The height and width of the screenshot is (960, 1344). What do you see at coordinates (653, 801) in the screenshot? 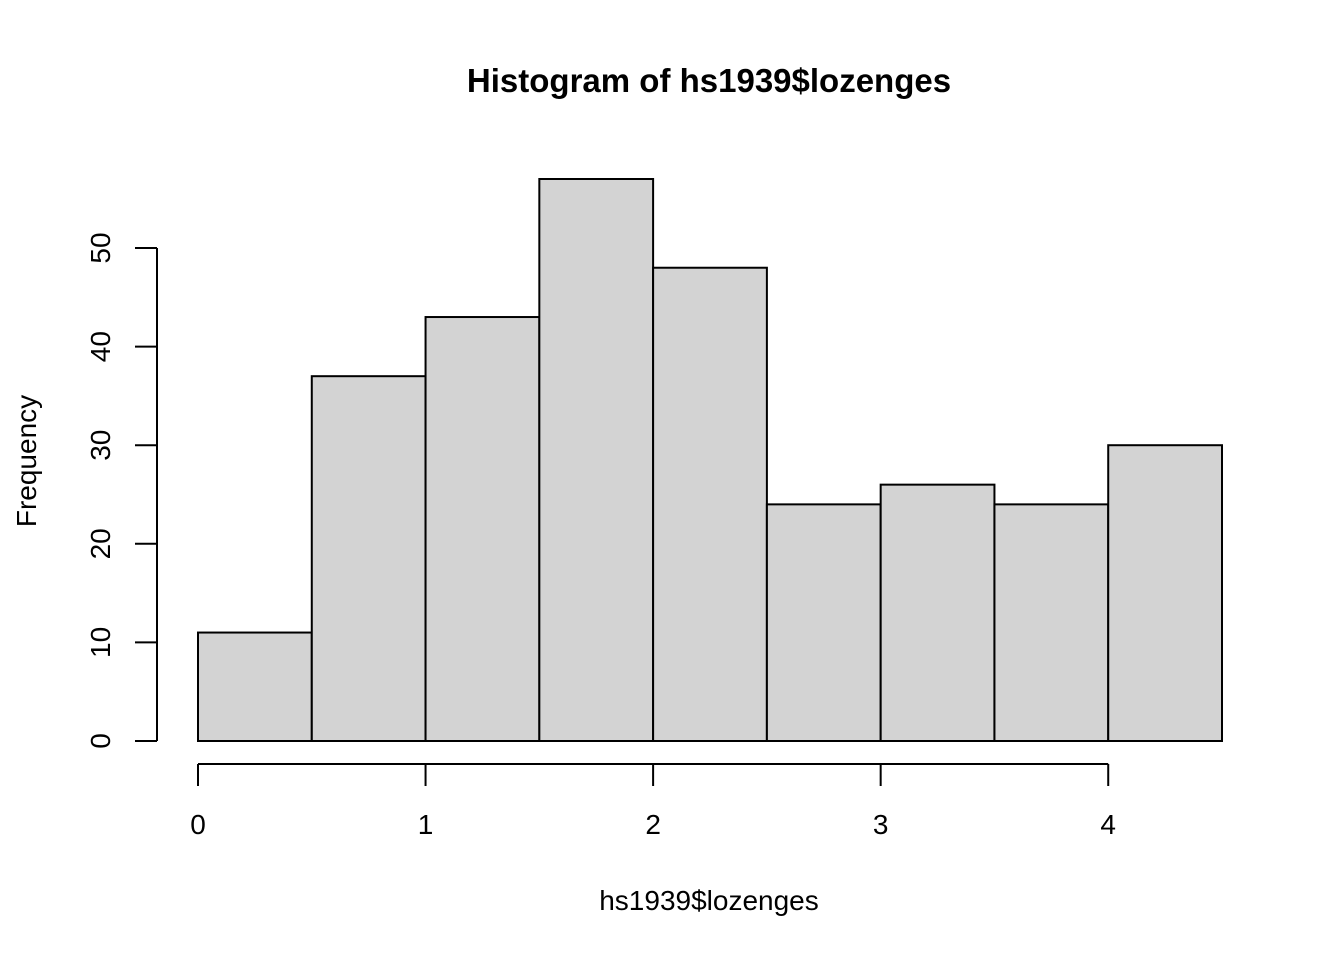
I see `x-axis: 0 1 2 3 4` at bounding box center [653, 801].